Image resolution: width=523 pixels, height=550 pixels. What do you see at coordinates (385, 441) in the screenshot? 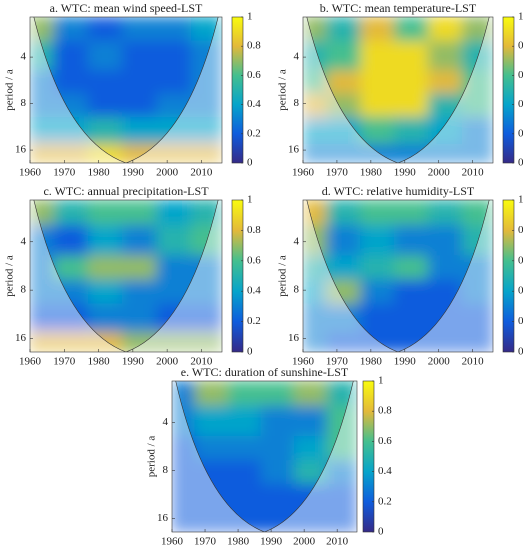
I see `colorbar-tick-label: 0.6` at bounding box center [385, 441].